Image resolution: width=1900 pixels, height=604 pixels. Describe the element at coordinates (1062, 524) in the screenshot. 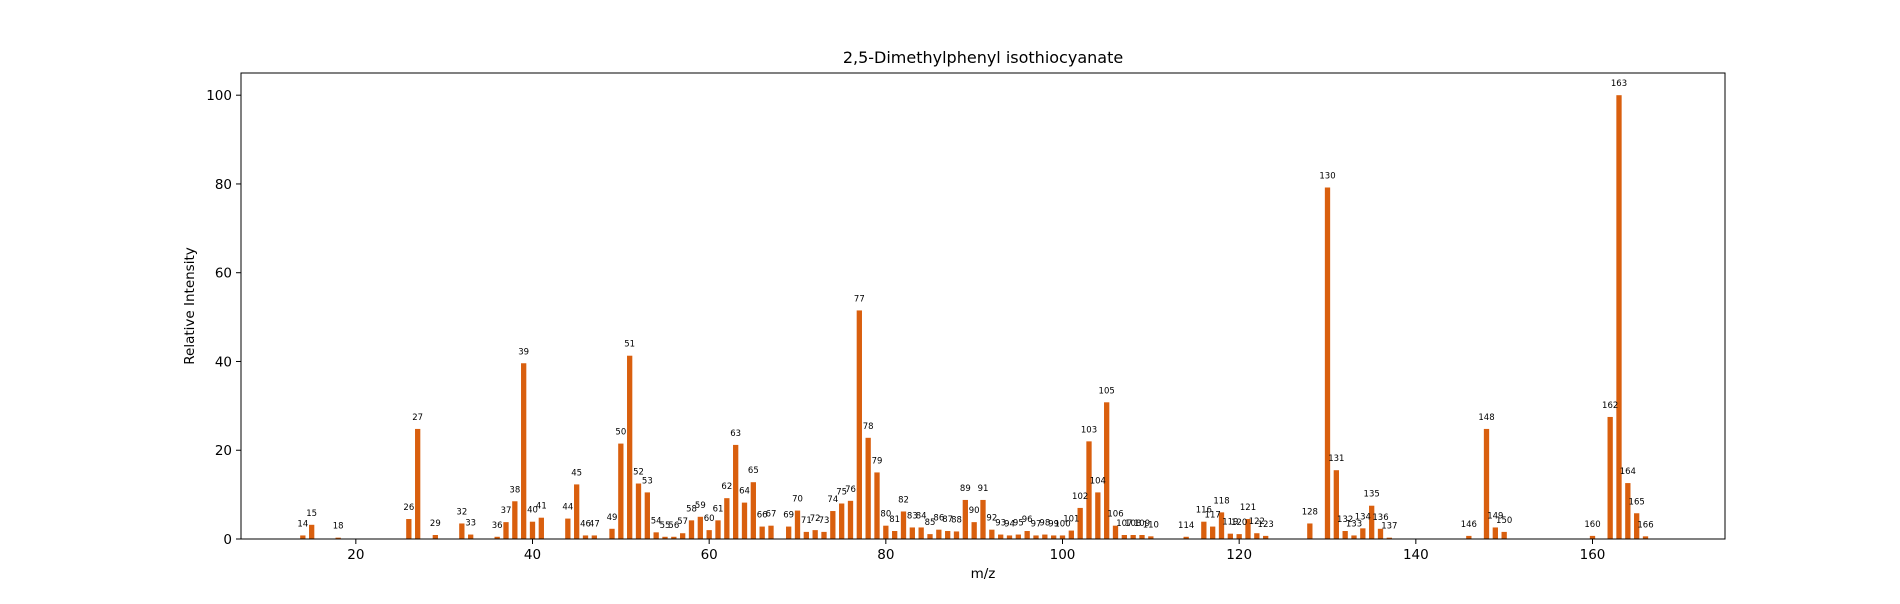

I see `peak-label-100: 100` at that location.